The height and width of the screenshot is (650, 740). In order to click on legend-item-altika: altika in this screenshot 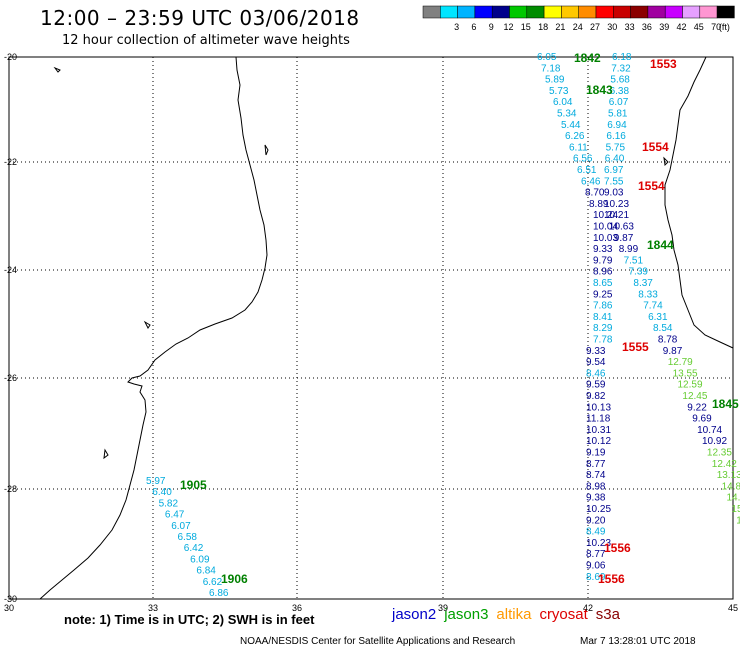, I will do `click(514, 614)`.